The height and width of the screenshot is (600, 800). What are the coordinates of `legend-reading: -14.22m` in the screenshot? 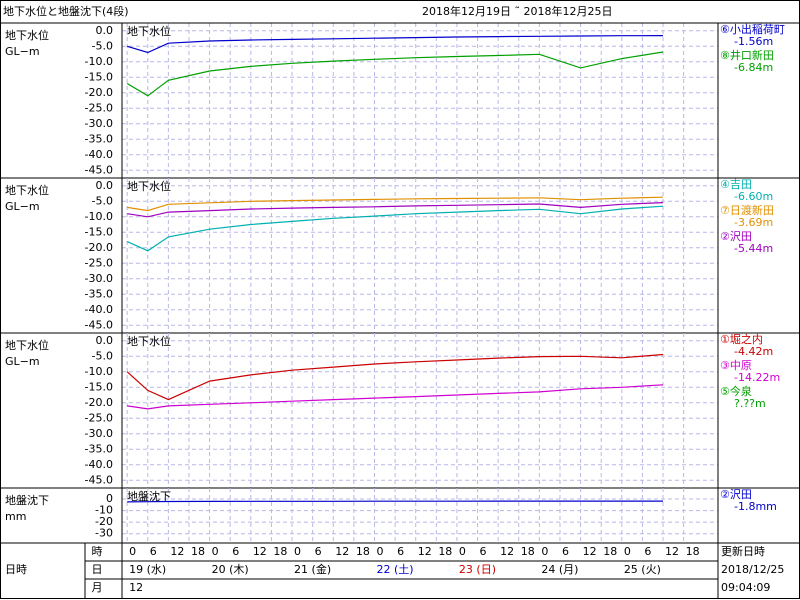 It's located at (757, 377).